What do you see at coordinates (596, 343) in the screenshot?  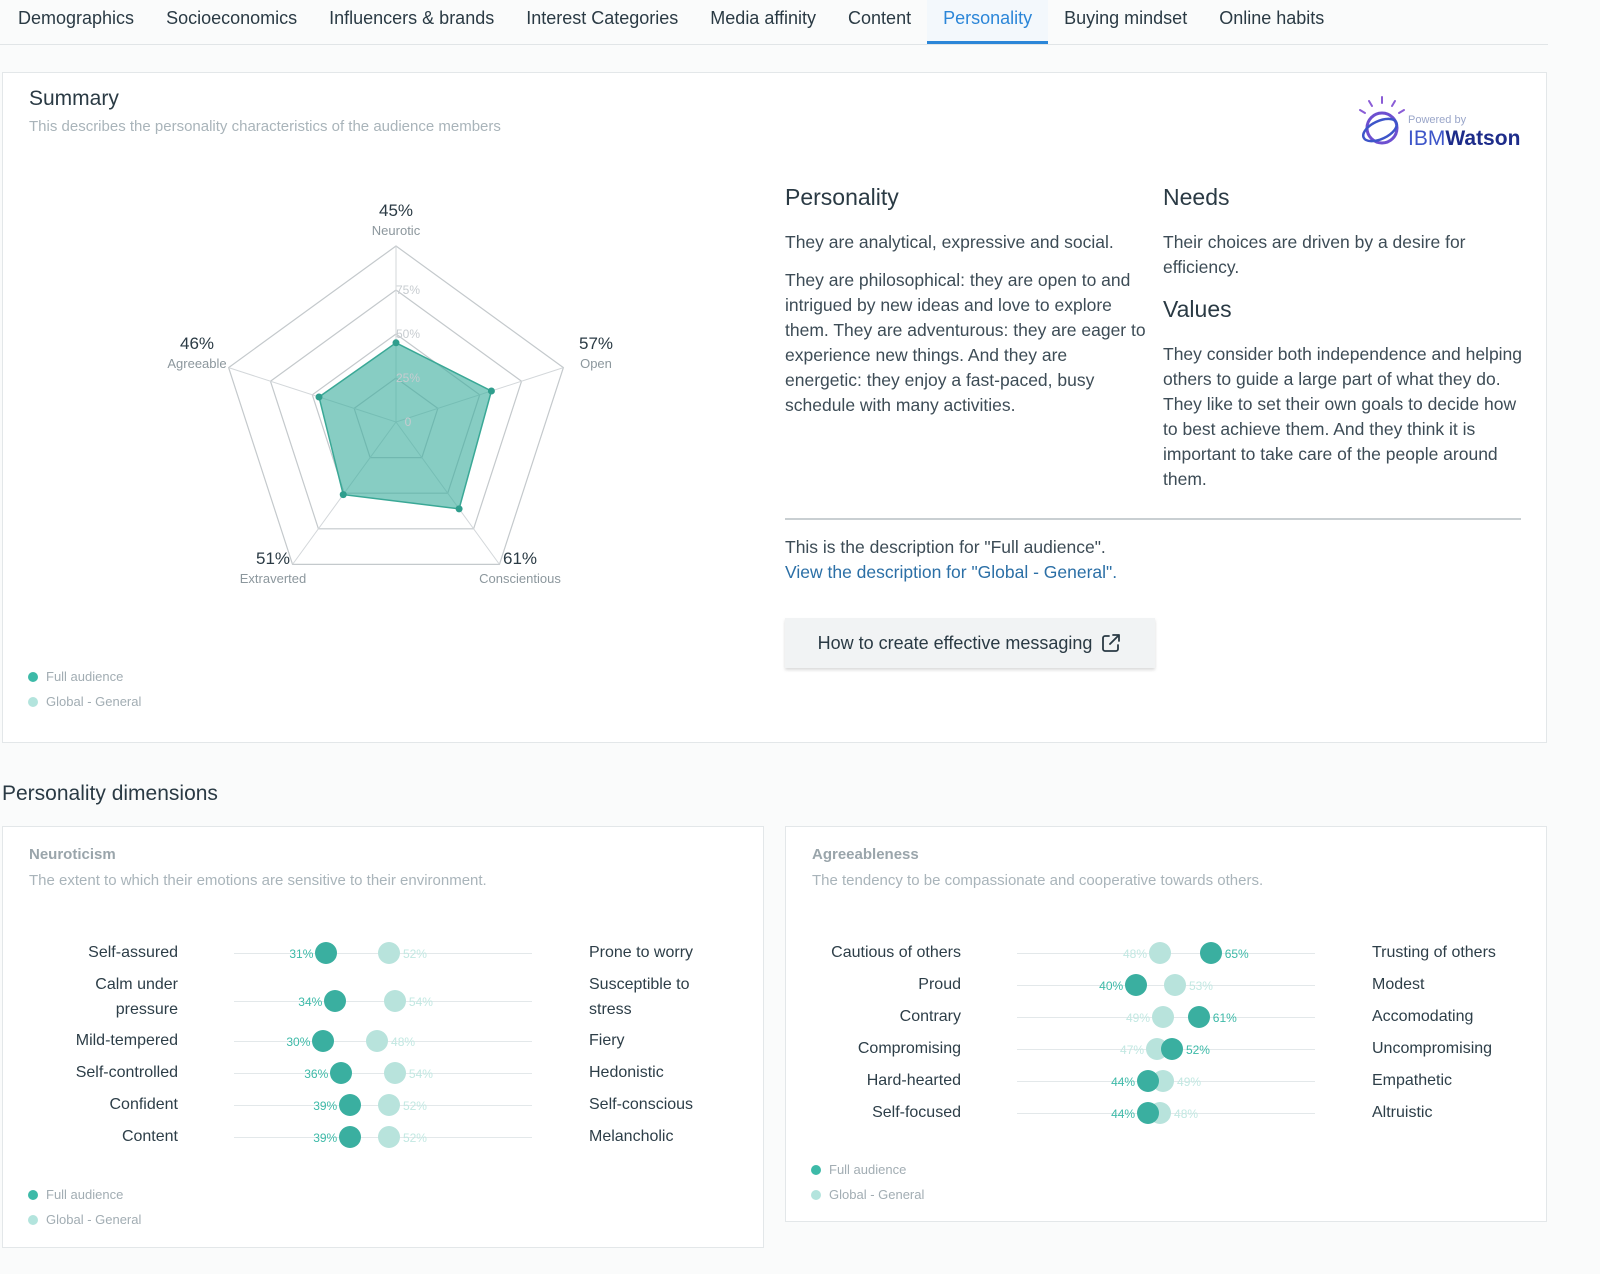 I see `radar-value-label: 57%` at bounding box center [596, 343].